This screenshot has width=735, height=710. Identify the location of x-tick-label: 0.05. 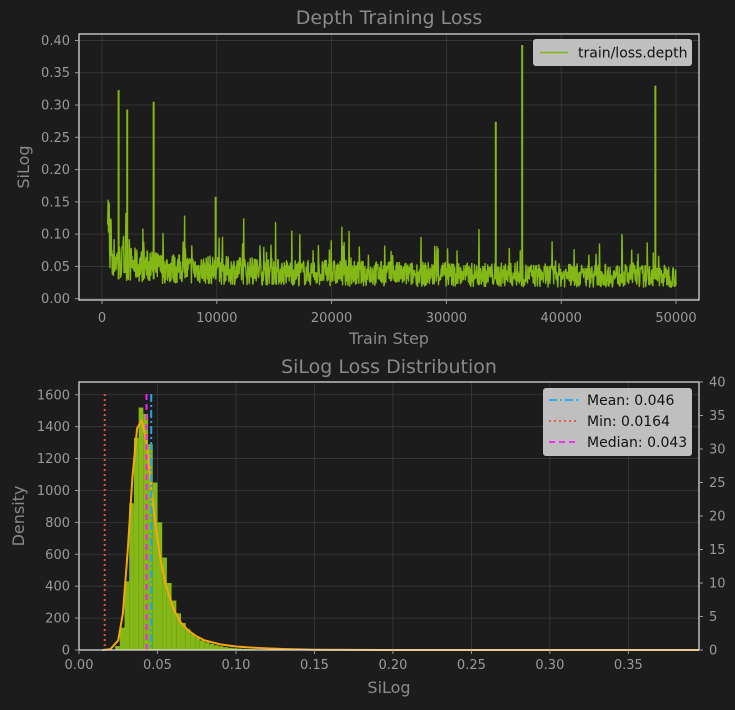
(157, 665).